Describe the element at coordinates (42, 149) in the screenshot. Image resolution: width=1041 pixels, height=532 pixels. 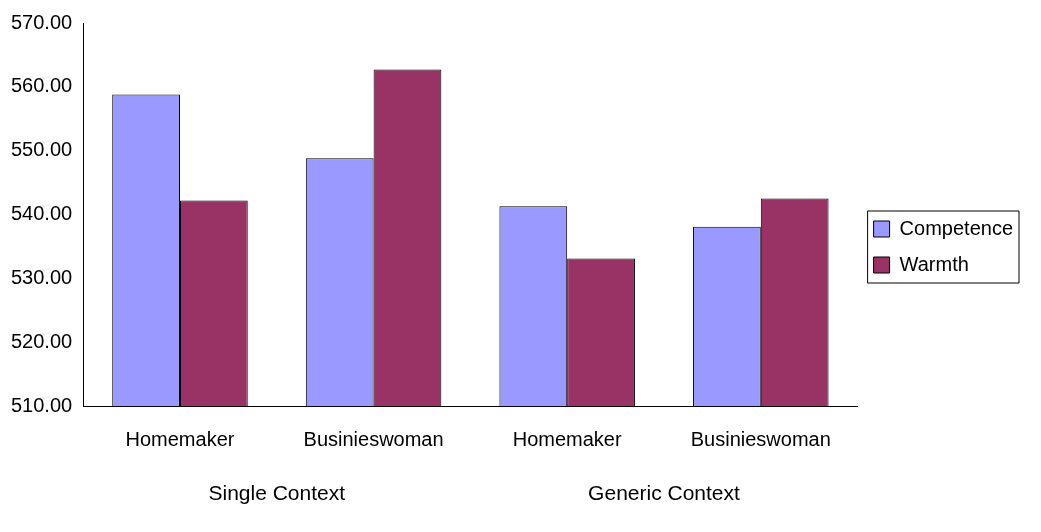
I see `y-tick-label: 550.00` at that location.